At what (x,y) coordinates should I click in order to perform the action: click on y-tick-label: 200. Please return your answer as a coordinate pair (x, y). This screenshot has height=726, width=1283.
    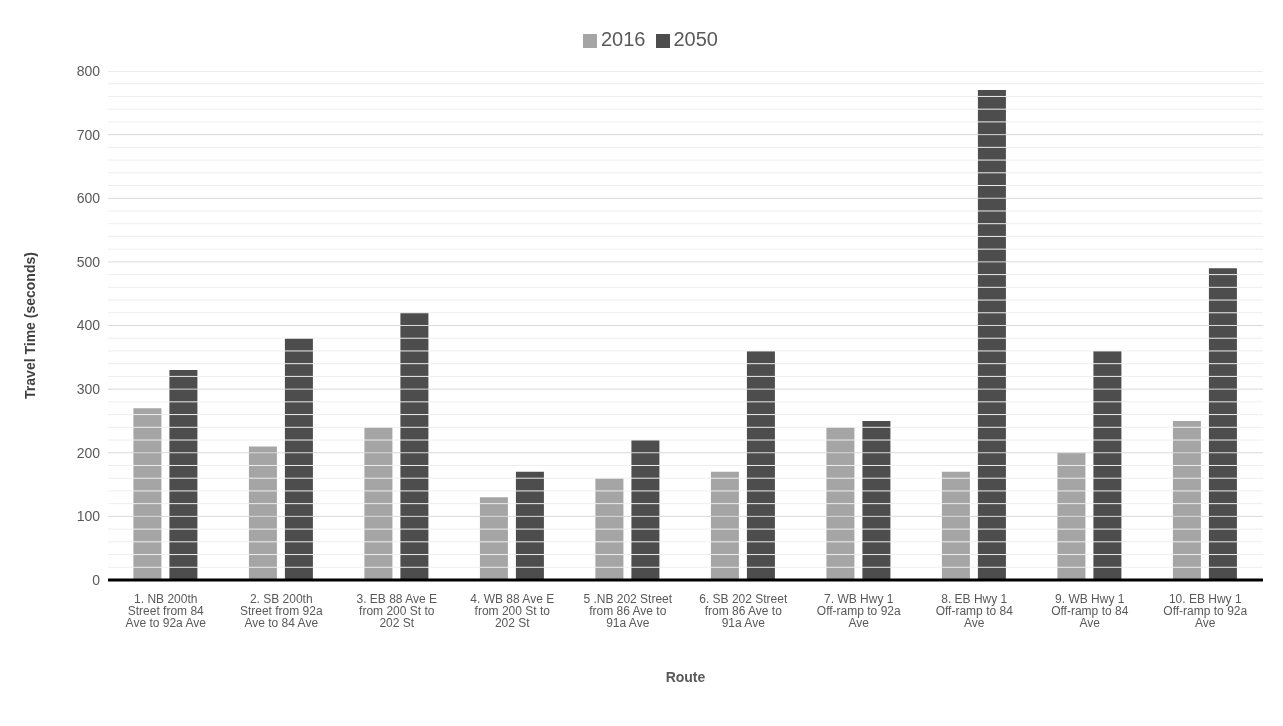
    Looking at the image, I should click on (88, 452).